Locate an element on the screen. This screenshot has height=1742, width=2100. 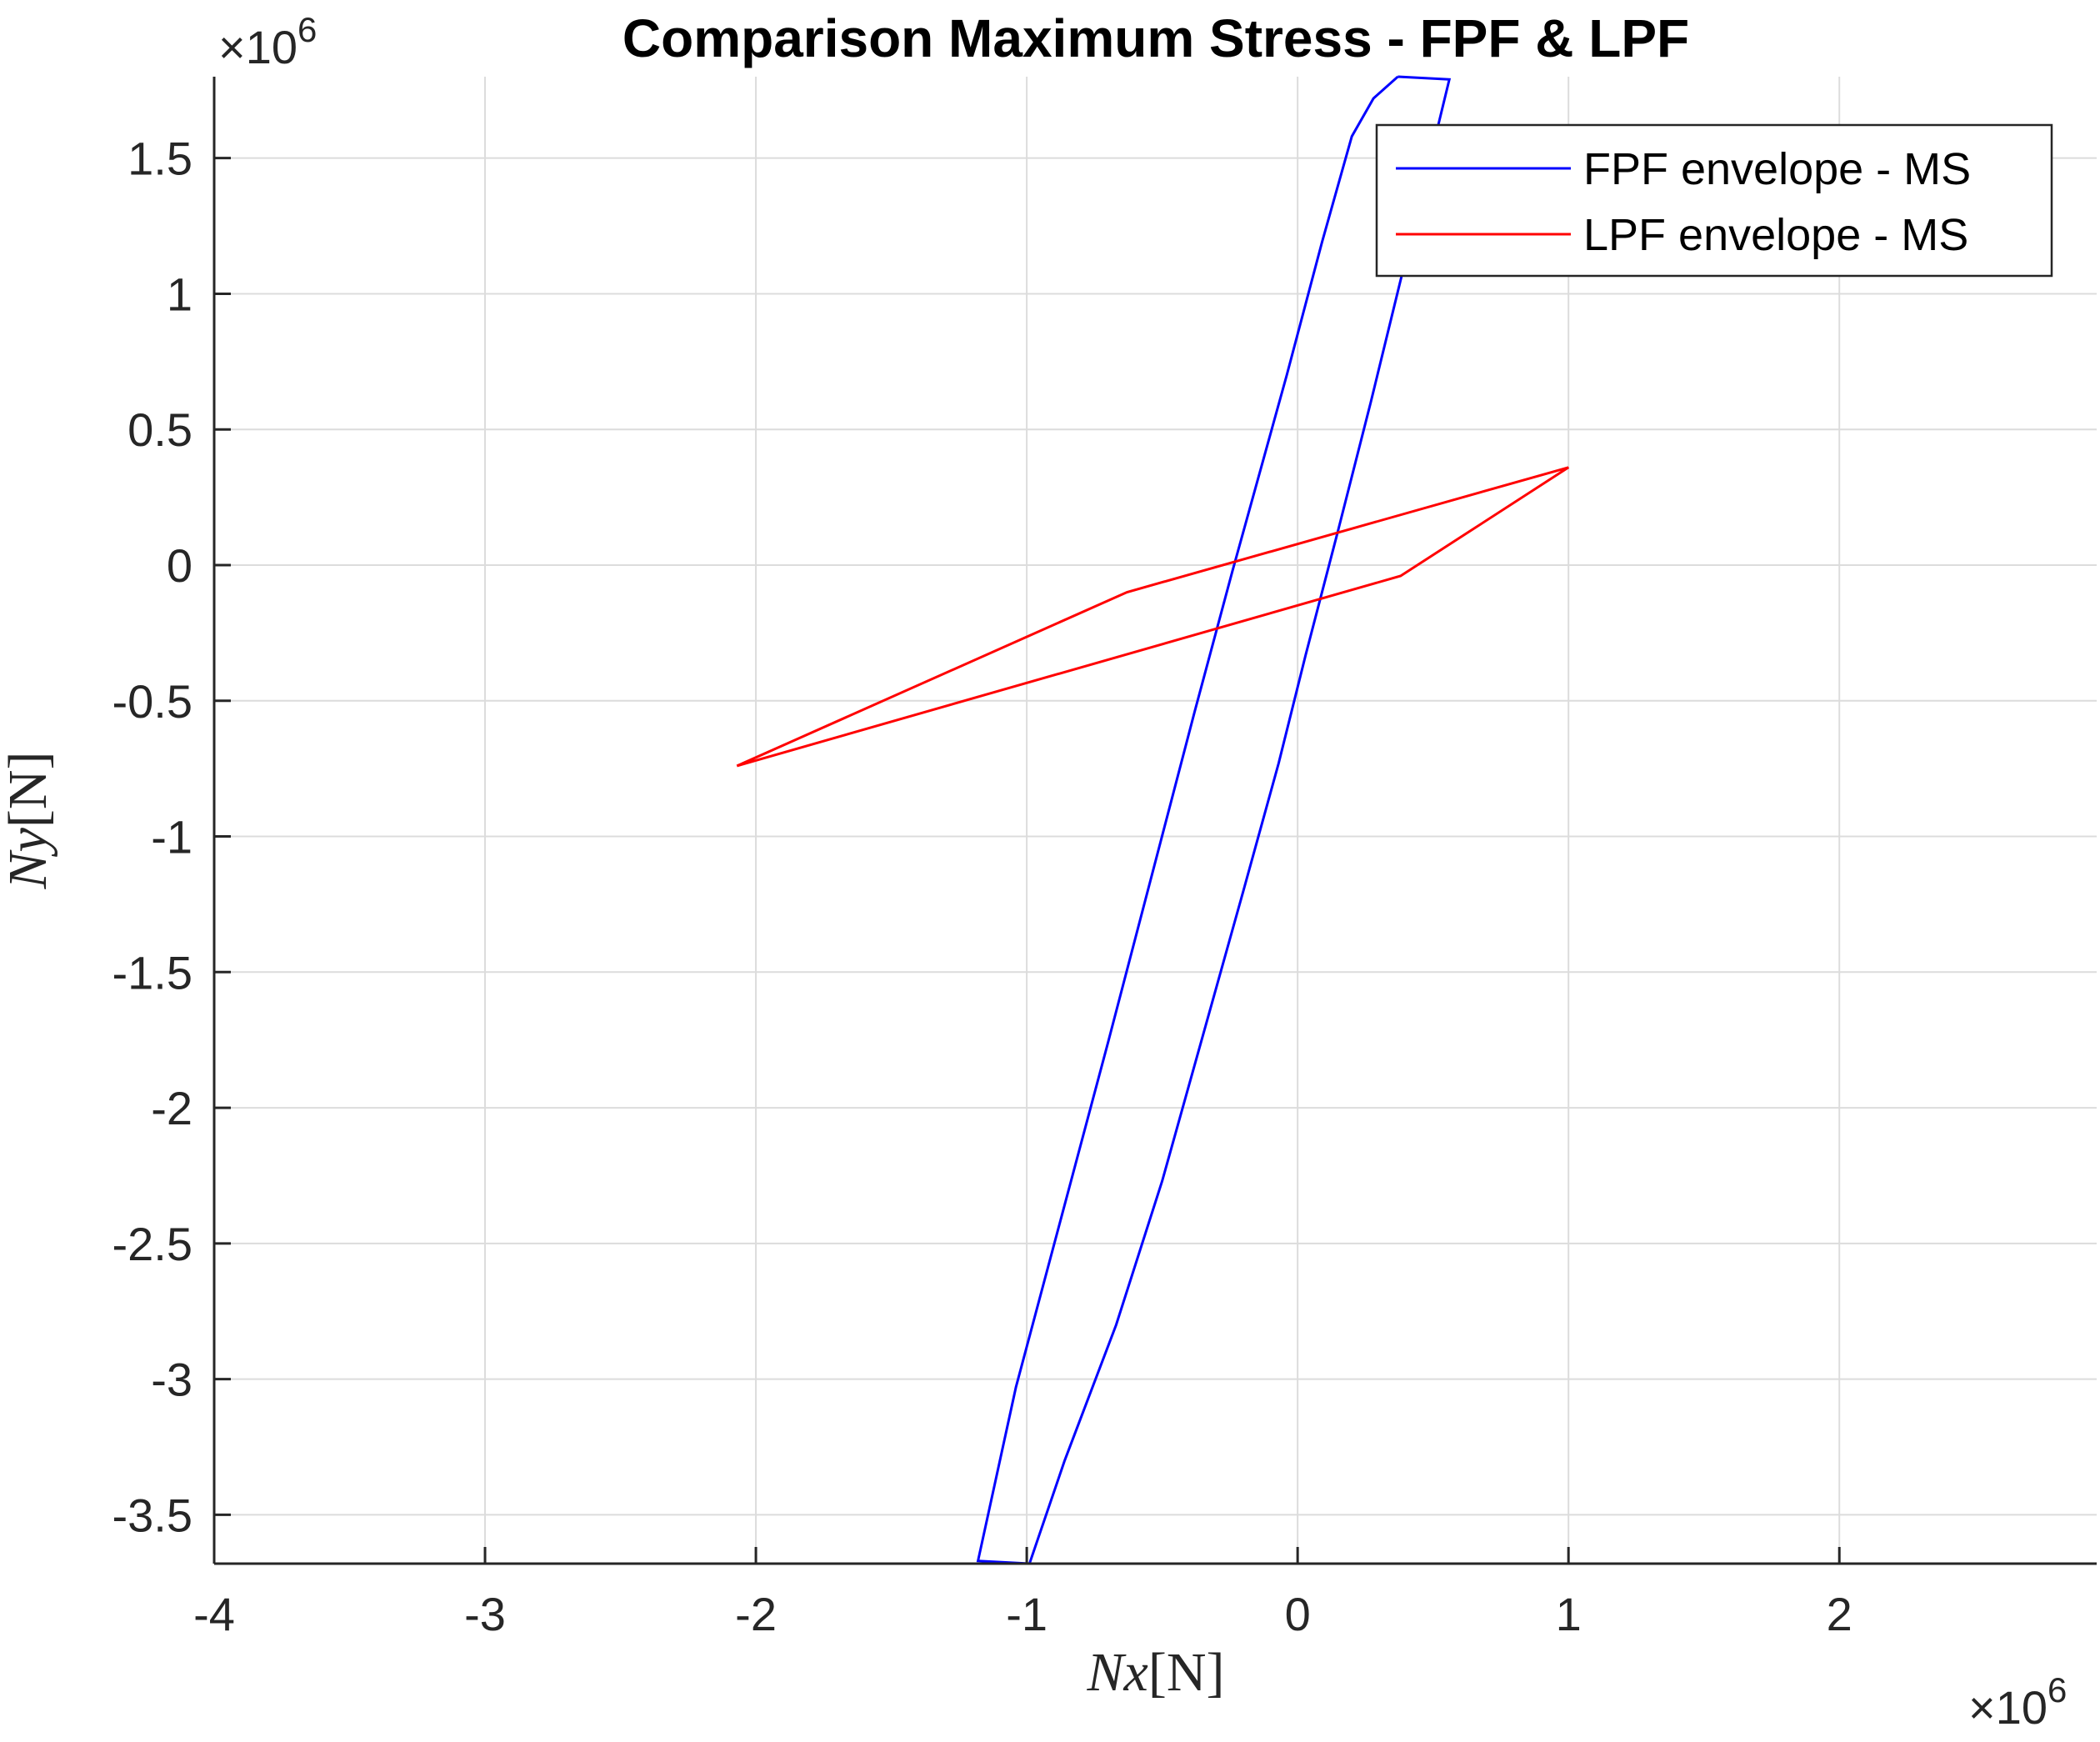
y-exponent-label: ×10⁶ is located at coordinates (267, 41).